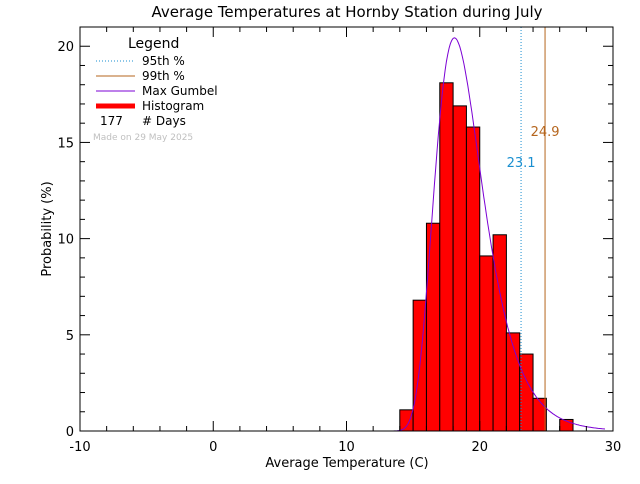 The height and width of the screenshot is (484, 640). Describe the element at coordinates (213, 447) in the screenshot. I see `x-tick-label: 0` at that location.